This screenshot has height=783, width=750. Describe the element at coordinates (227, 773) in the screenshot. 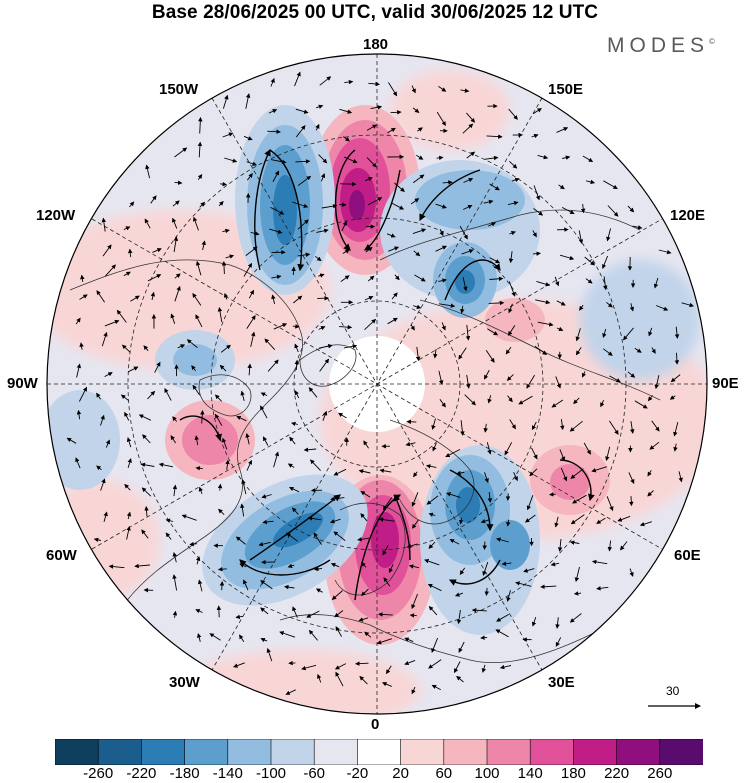

I see `colorbar-tick-label: -140` at that location.